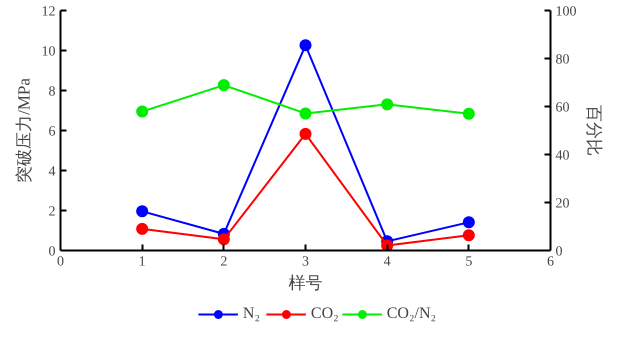 Image resolution: width=630 pixels, height=346 pixels. Describe the element at coordinates (52, 252) in the screenshot. I see `y-tick-label: 0` at that location.